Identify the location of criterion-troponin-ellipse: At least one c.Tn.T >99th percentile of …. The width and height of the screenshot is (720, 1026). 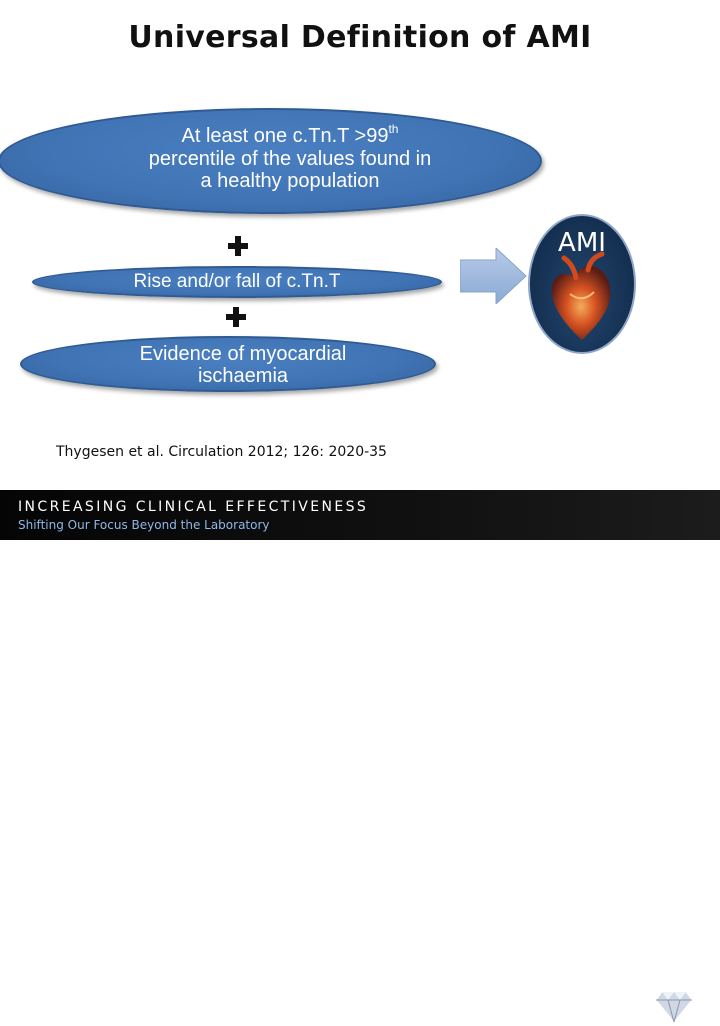
(271, 161).